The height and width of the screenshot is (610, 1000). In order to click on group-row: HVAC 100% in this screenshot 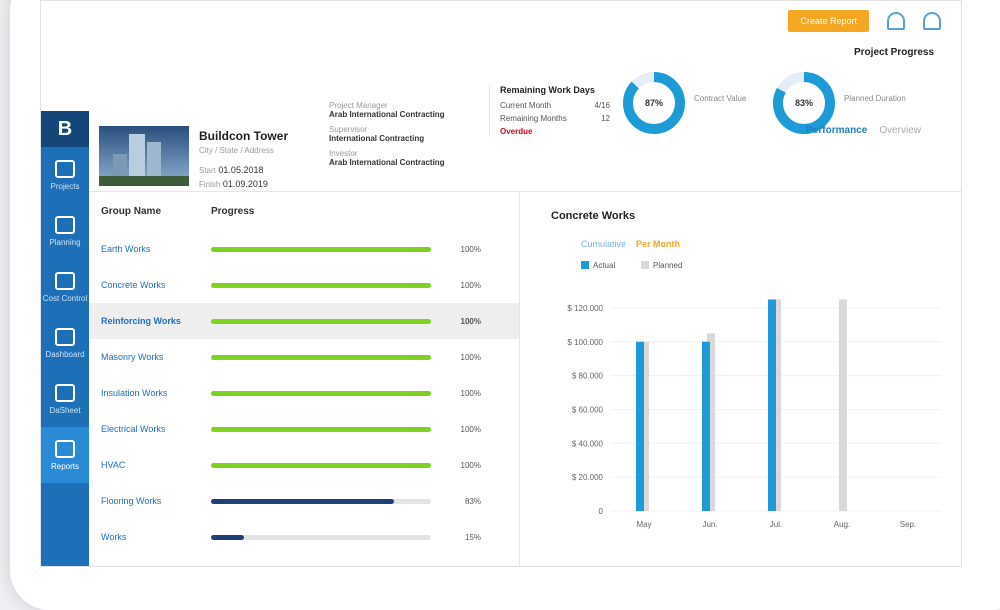, I will do `click(304, 465)`.